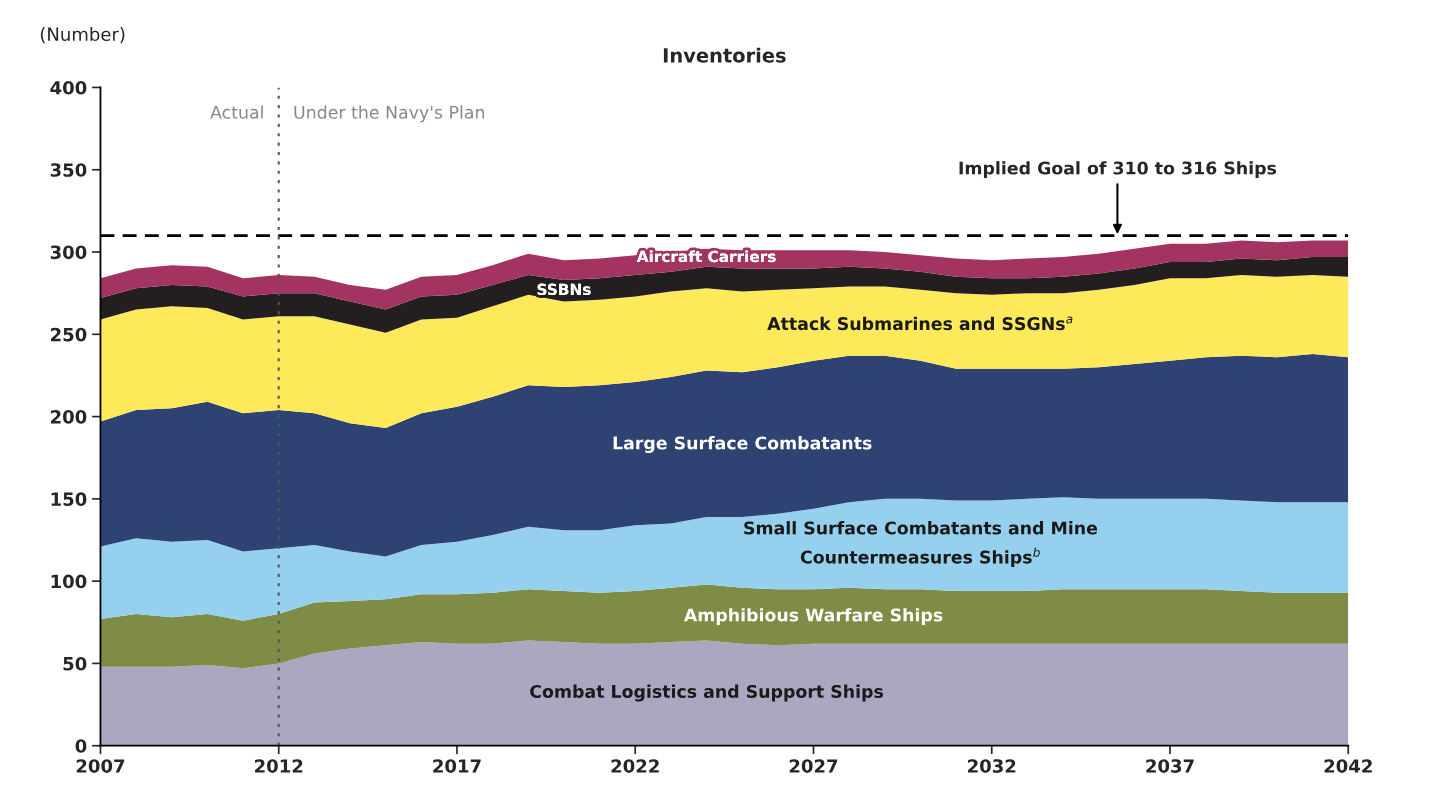 The width and height of the screenshot is (1456, 795). What do you see at coordinates (921, 544) in the screenshot?
I see `series-label: Small Surface Combatants and Mine Countermeasures Ships$^{b}$` at bounding box center [921, 544].